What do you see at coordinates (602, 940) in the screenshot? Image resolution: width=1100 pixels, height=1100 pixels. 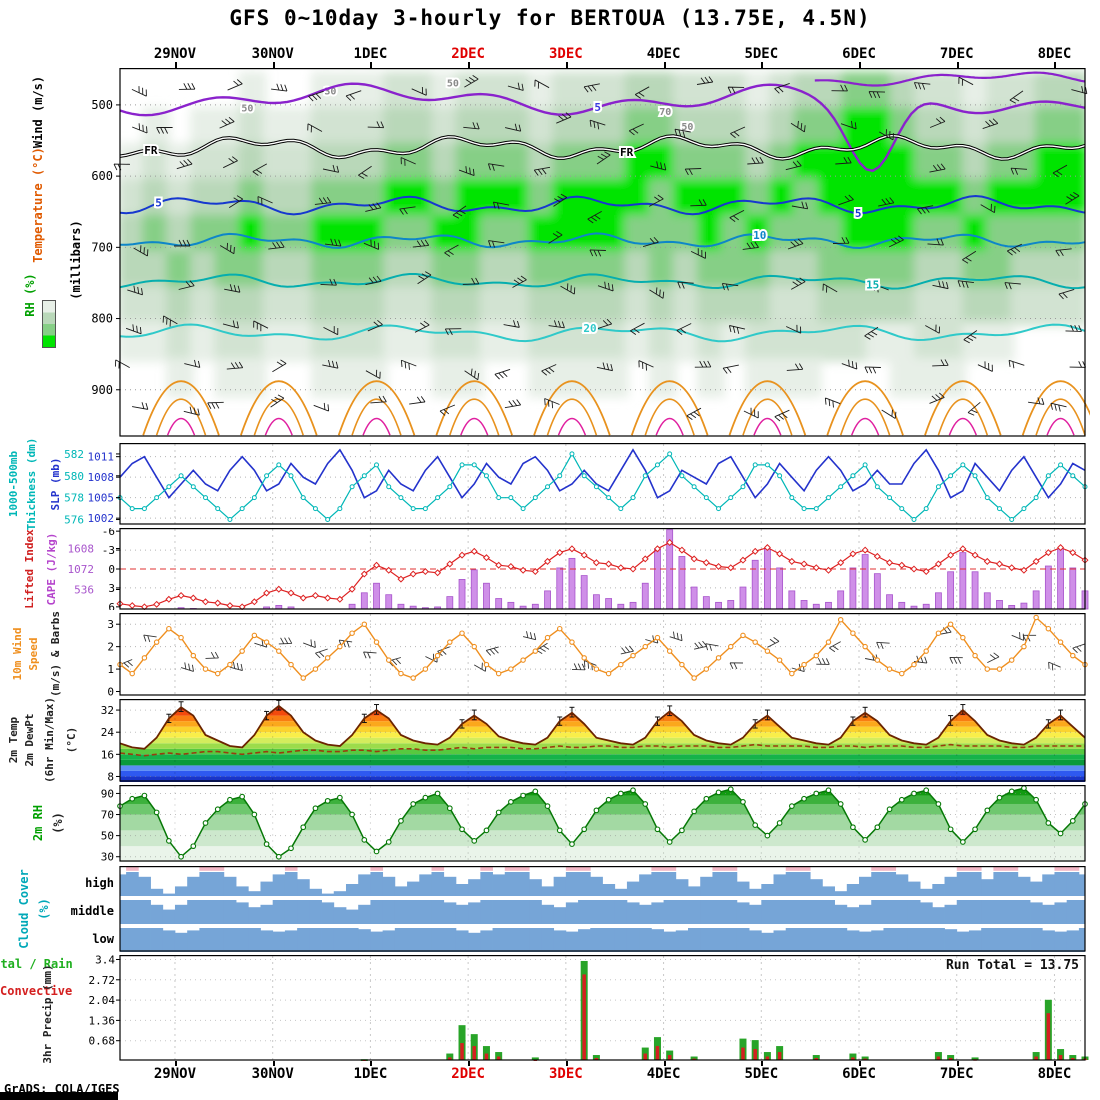 I see `cloud-row-low` at bounding box center [602, 940].